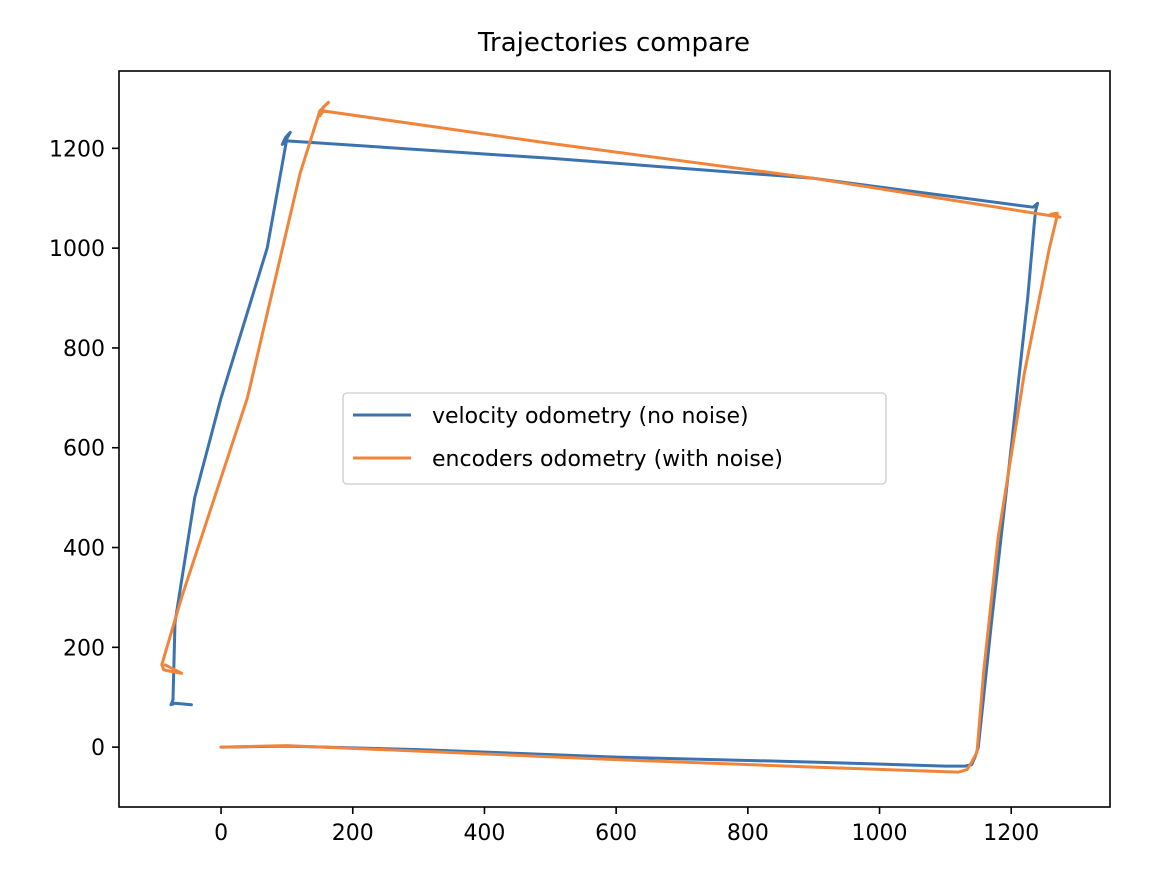 The image size is (1152, 878). I want to click on y-tick-label: 1000, so click(77, 249).